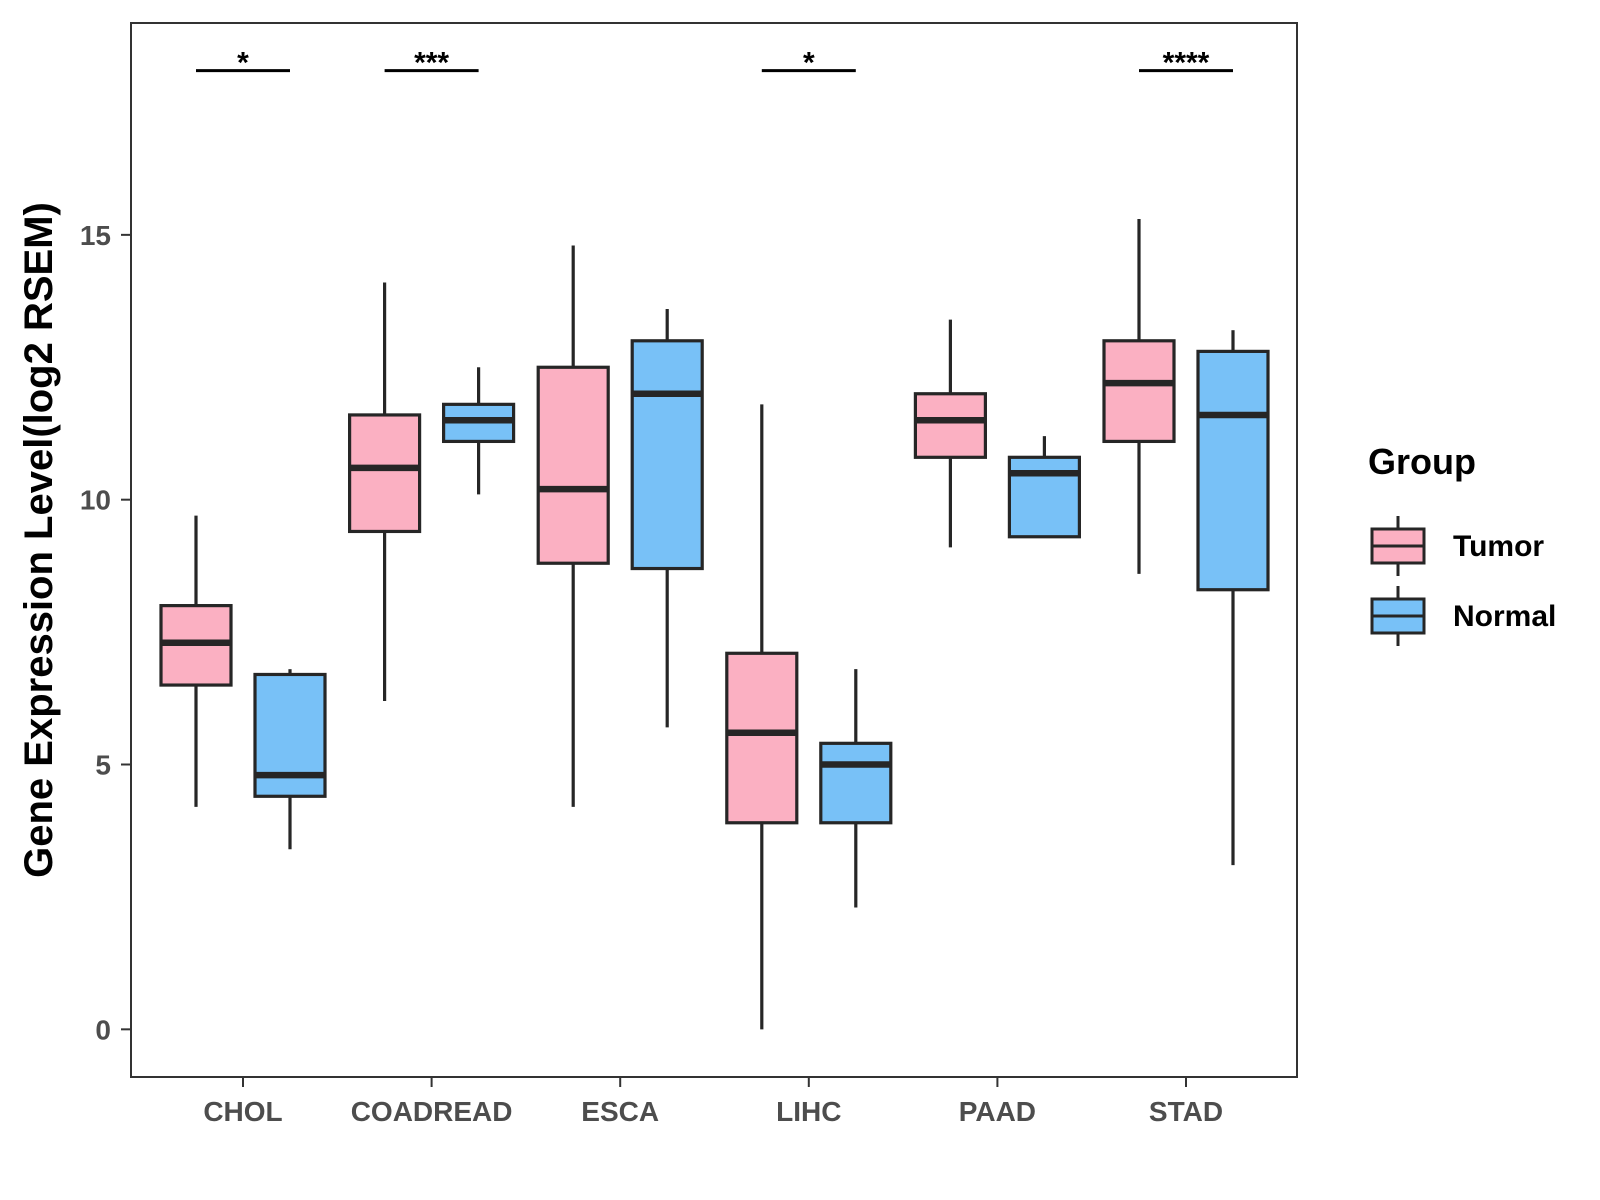 This screenshot has height=1200, width=1600. I want to click on box-tumor-stad, so click(1139, 396).